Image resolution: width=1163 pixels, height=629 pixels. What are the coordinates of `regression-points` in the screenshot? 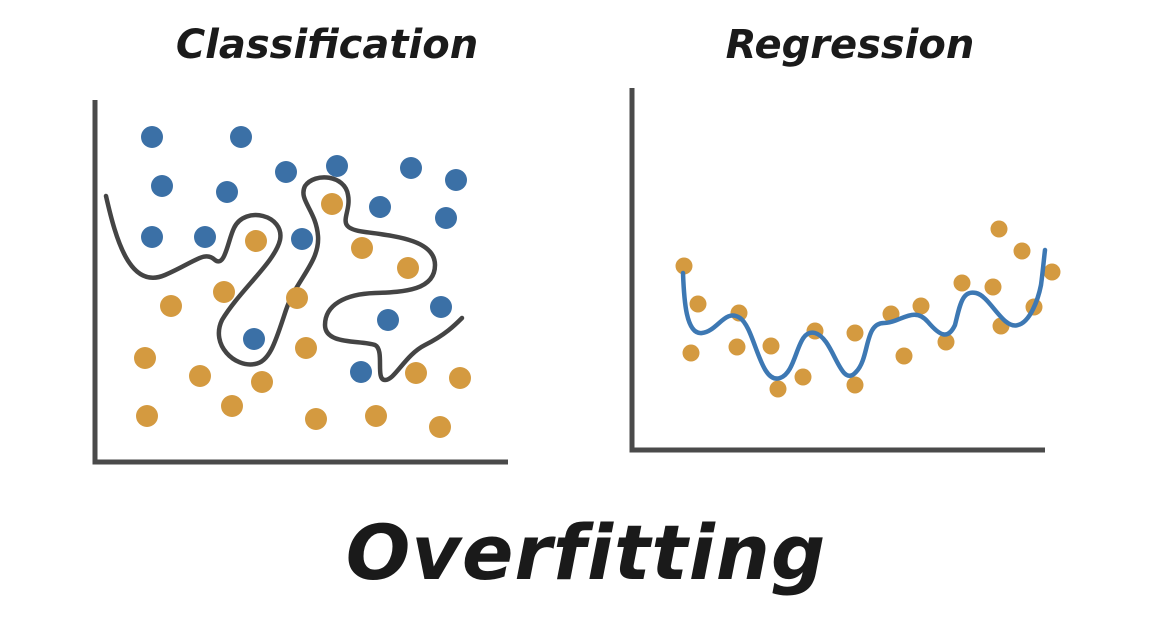 It's located at (868, 309).